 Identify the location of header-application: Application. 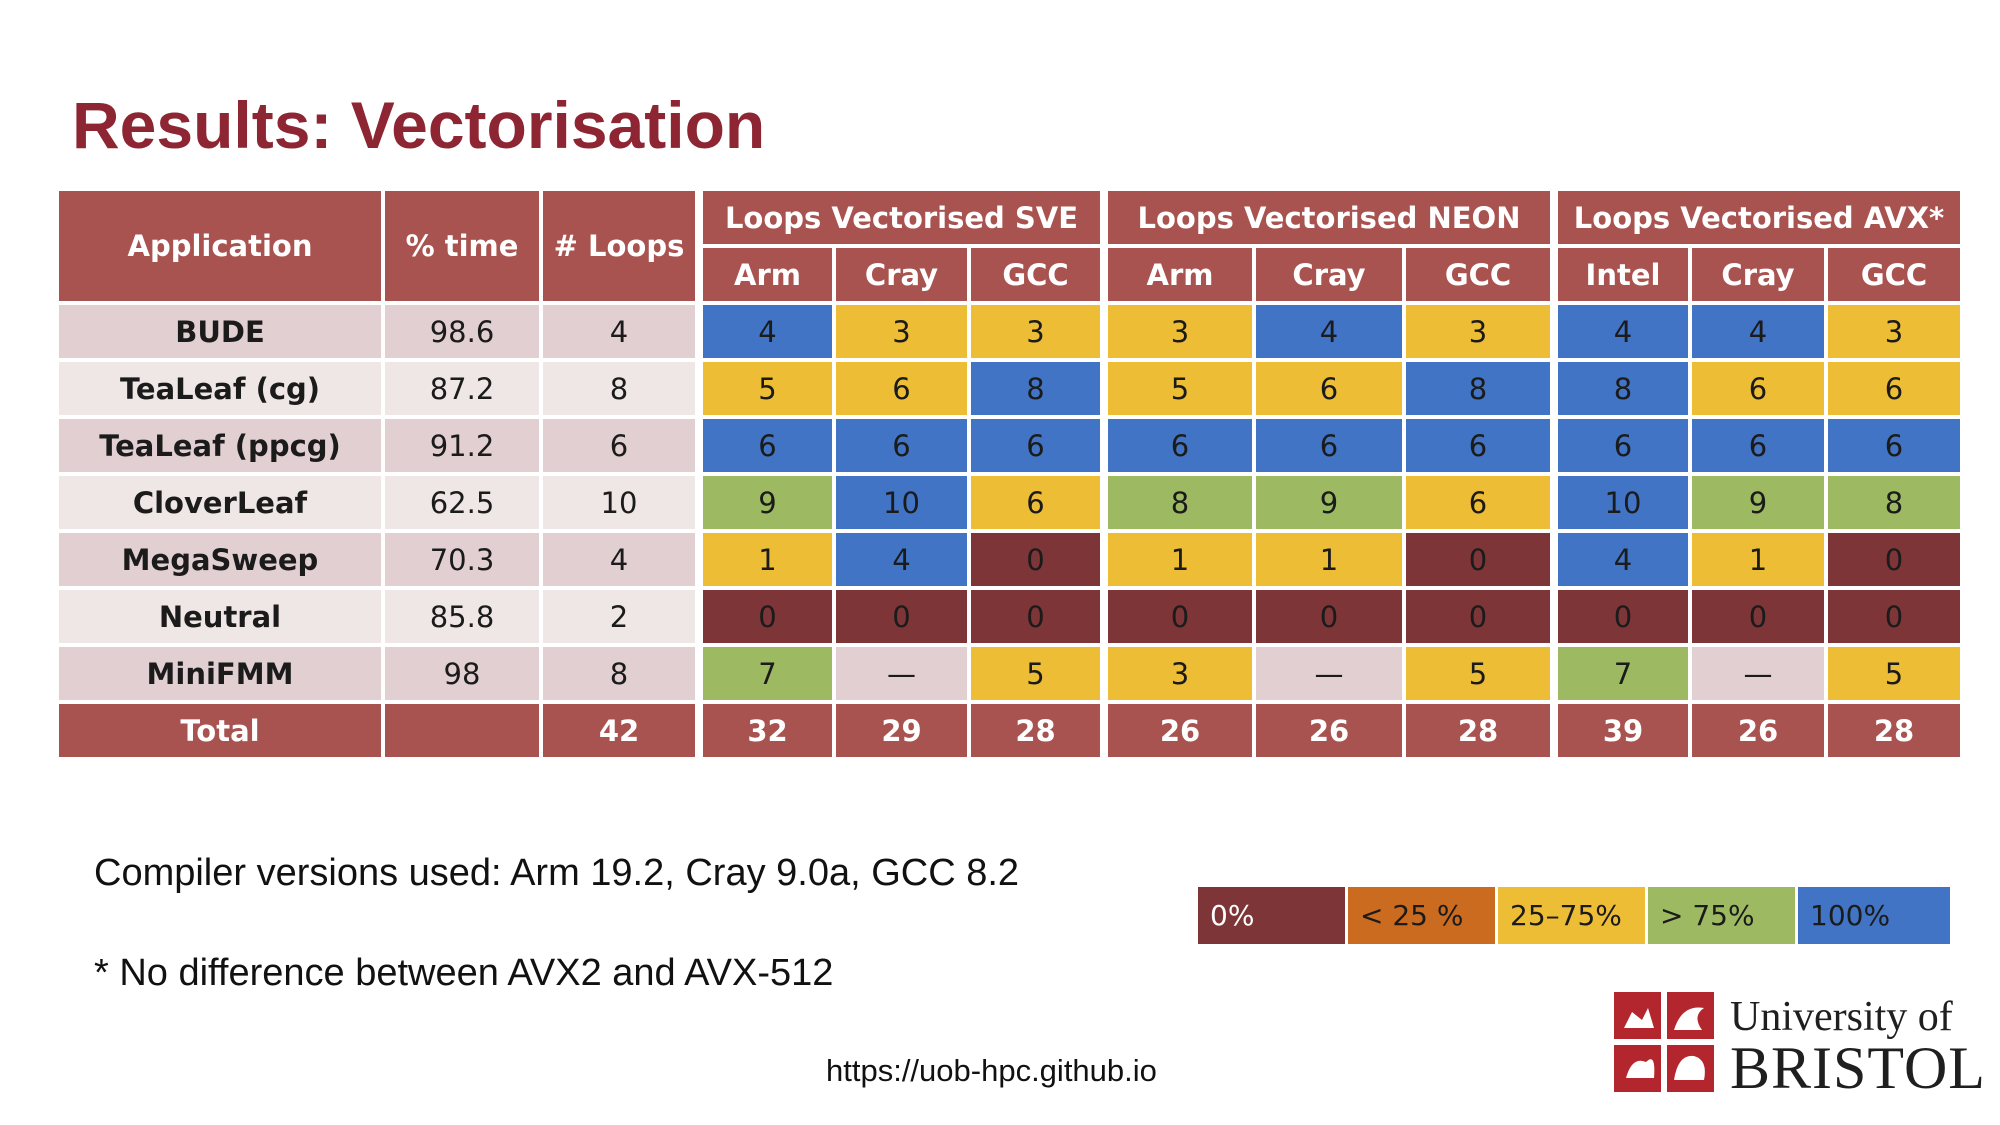
(220, 246).